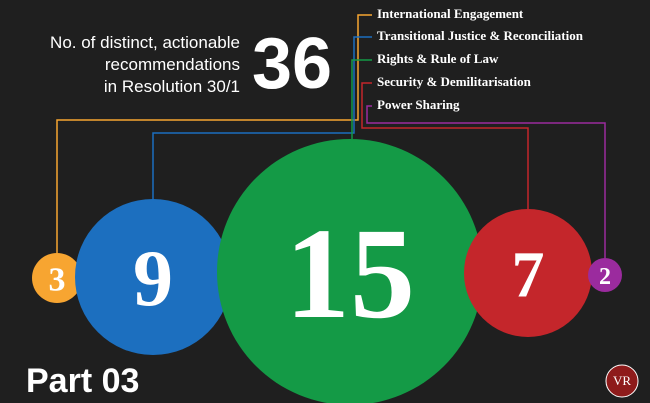  I want to click on category-value: 9, so click(153, 279).